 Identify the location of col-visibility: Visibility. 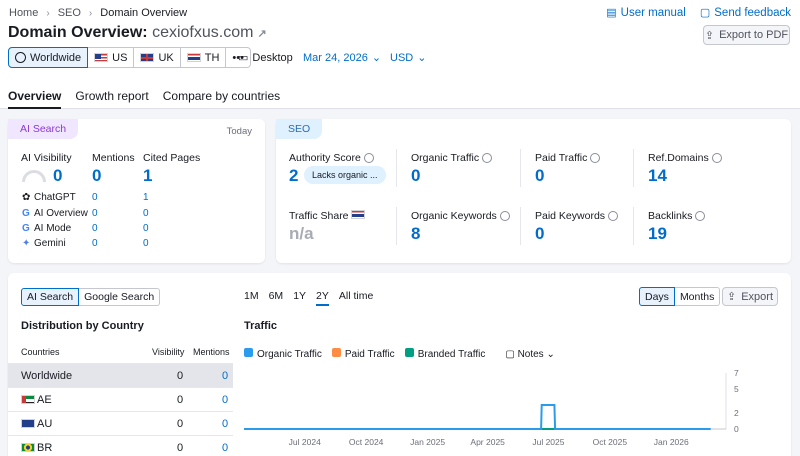
(168, 352).